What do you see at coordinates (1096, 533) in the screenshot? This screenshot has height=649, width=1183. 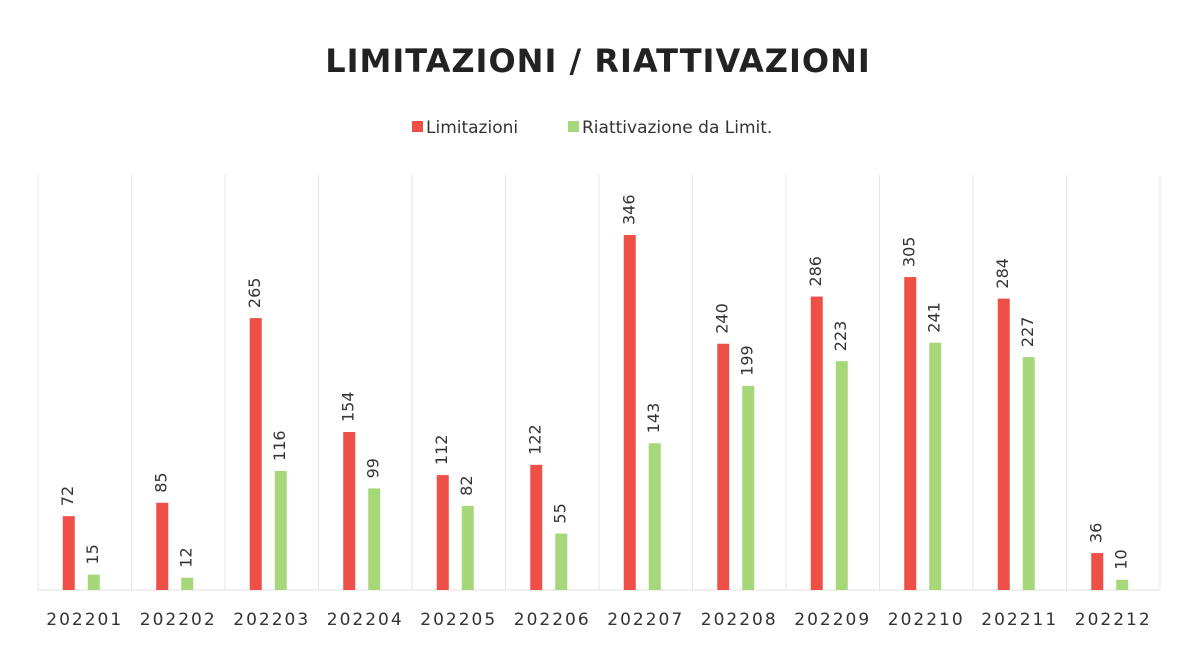 I see `data-label: 36` at bounding box center [1096, 533].